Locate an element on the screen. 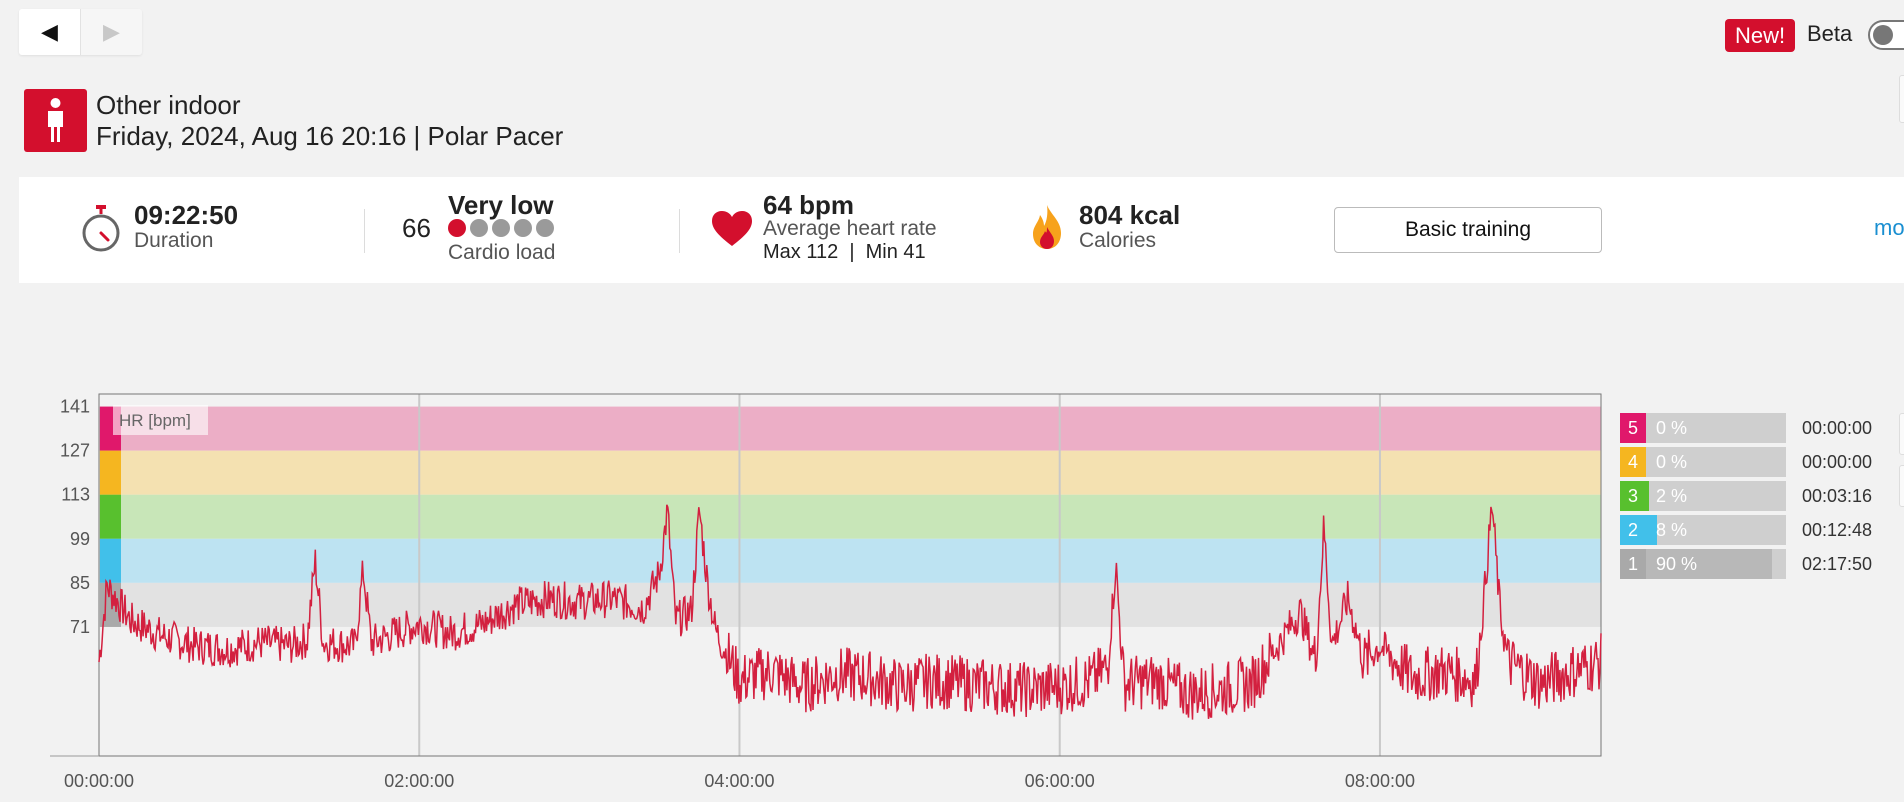 The width and height of the screenshot is (1904, 802). sport-name: Other indoor is located at coordinates (168, 105).